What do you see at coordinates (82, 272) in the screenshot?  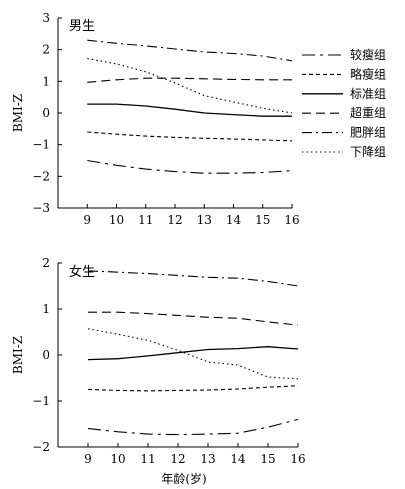 I see `panel-label: 女生` at bounding box center [82, 272].